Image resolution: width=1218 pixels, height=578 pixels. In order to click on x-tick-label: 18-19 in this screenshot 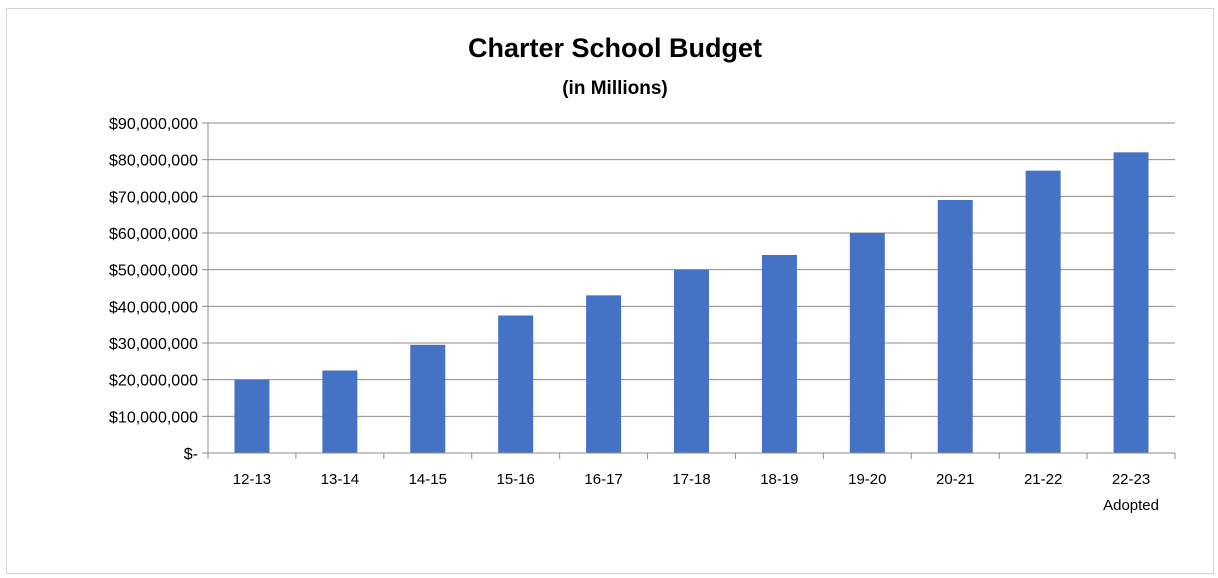, I will do `click(779, 479)`.